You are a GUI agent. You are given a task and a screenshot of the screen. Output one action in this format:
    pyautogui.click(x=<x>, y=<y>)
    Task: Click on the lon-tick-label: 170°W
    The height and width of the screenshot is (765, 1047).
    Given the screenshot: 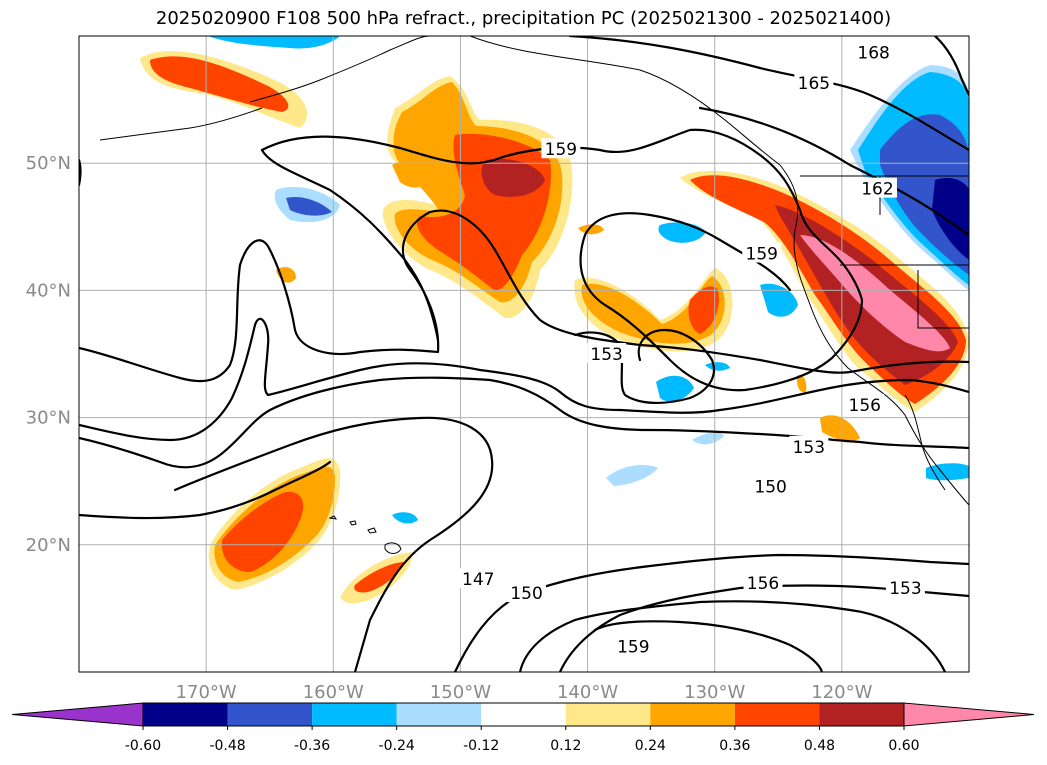 What is the action you would take?
    pyautogui.click(x=206, y=692)
    